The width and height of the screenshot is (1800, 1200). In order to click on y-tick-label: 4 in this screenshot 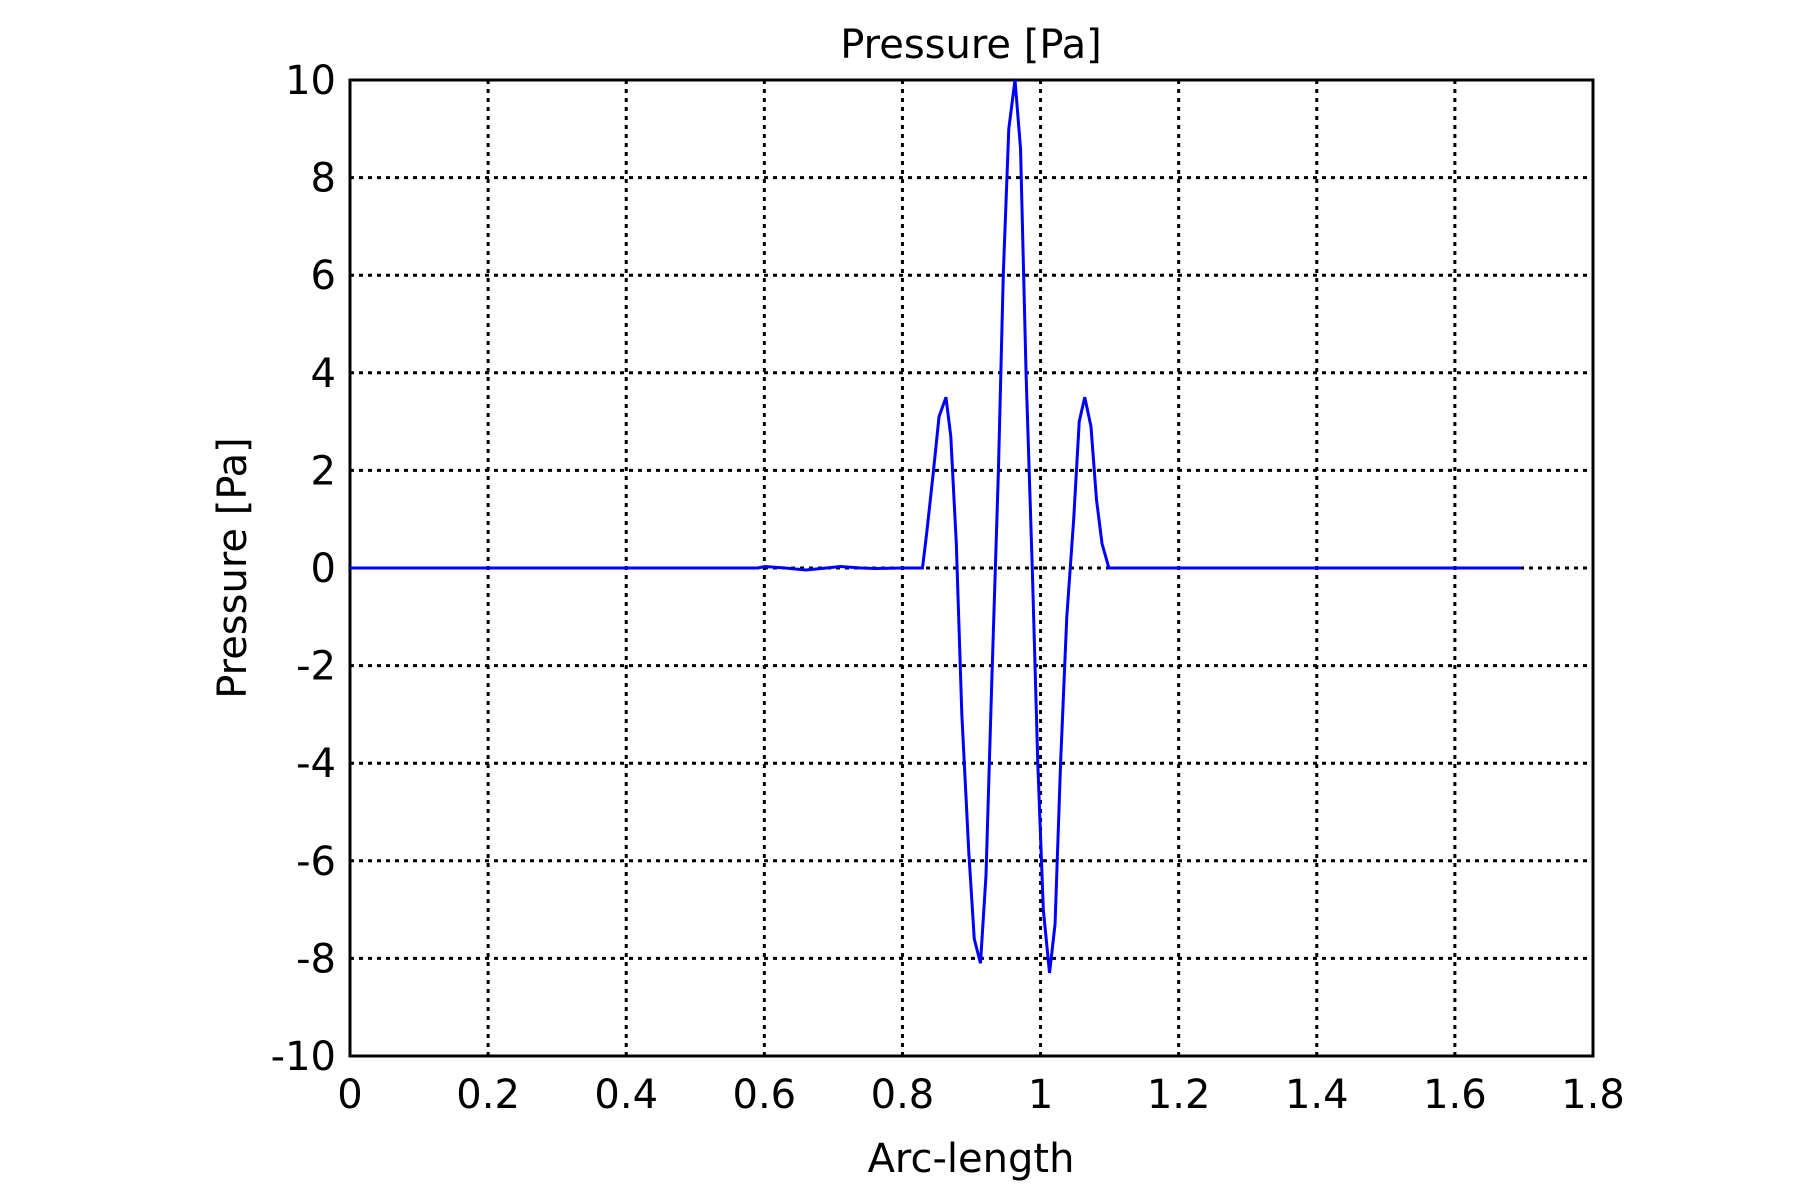, I will do `click(323, 374)`.